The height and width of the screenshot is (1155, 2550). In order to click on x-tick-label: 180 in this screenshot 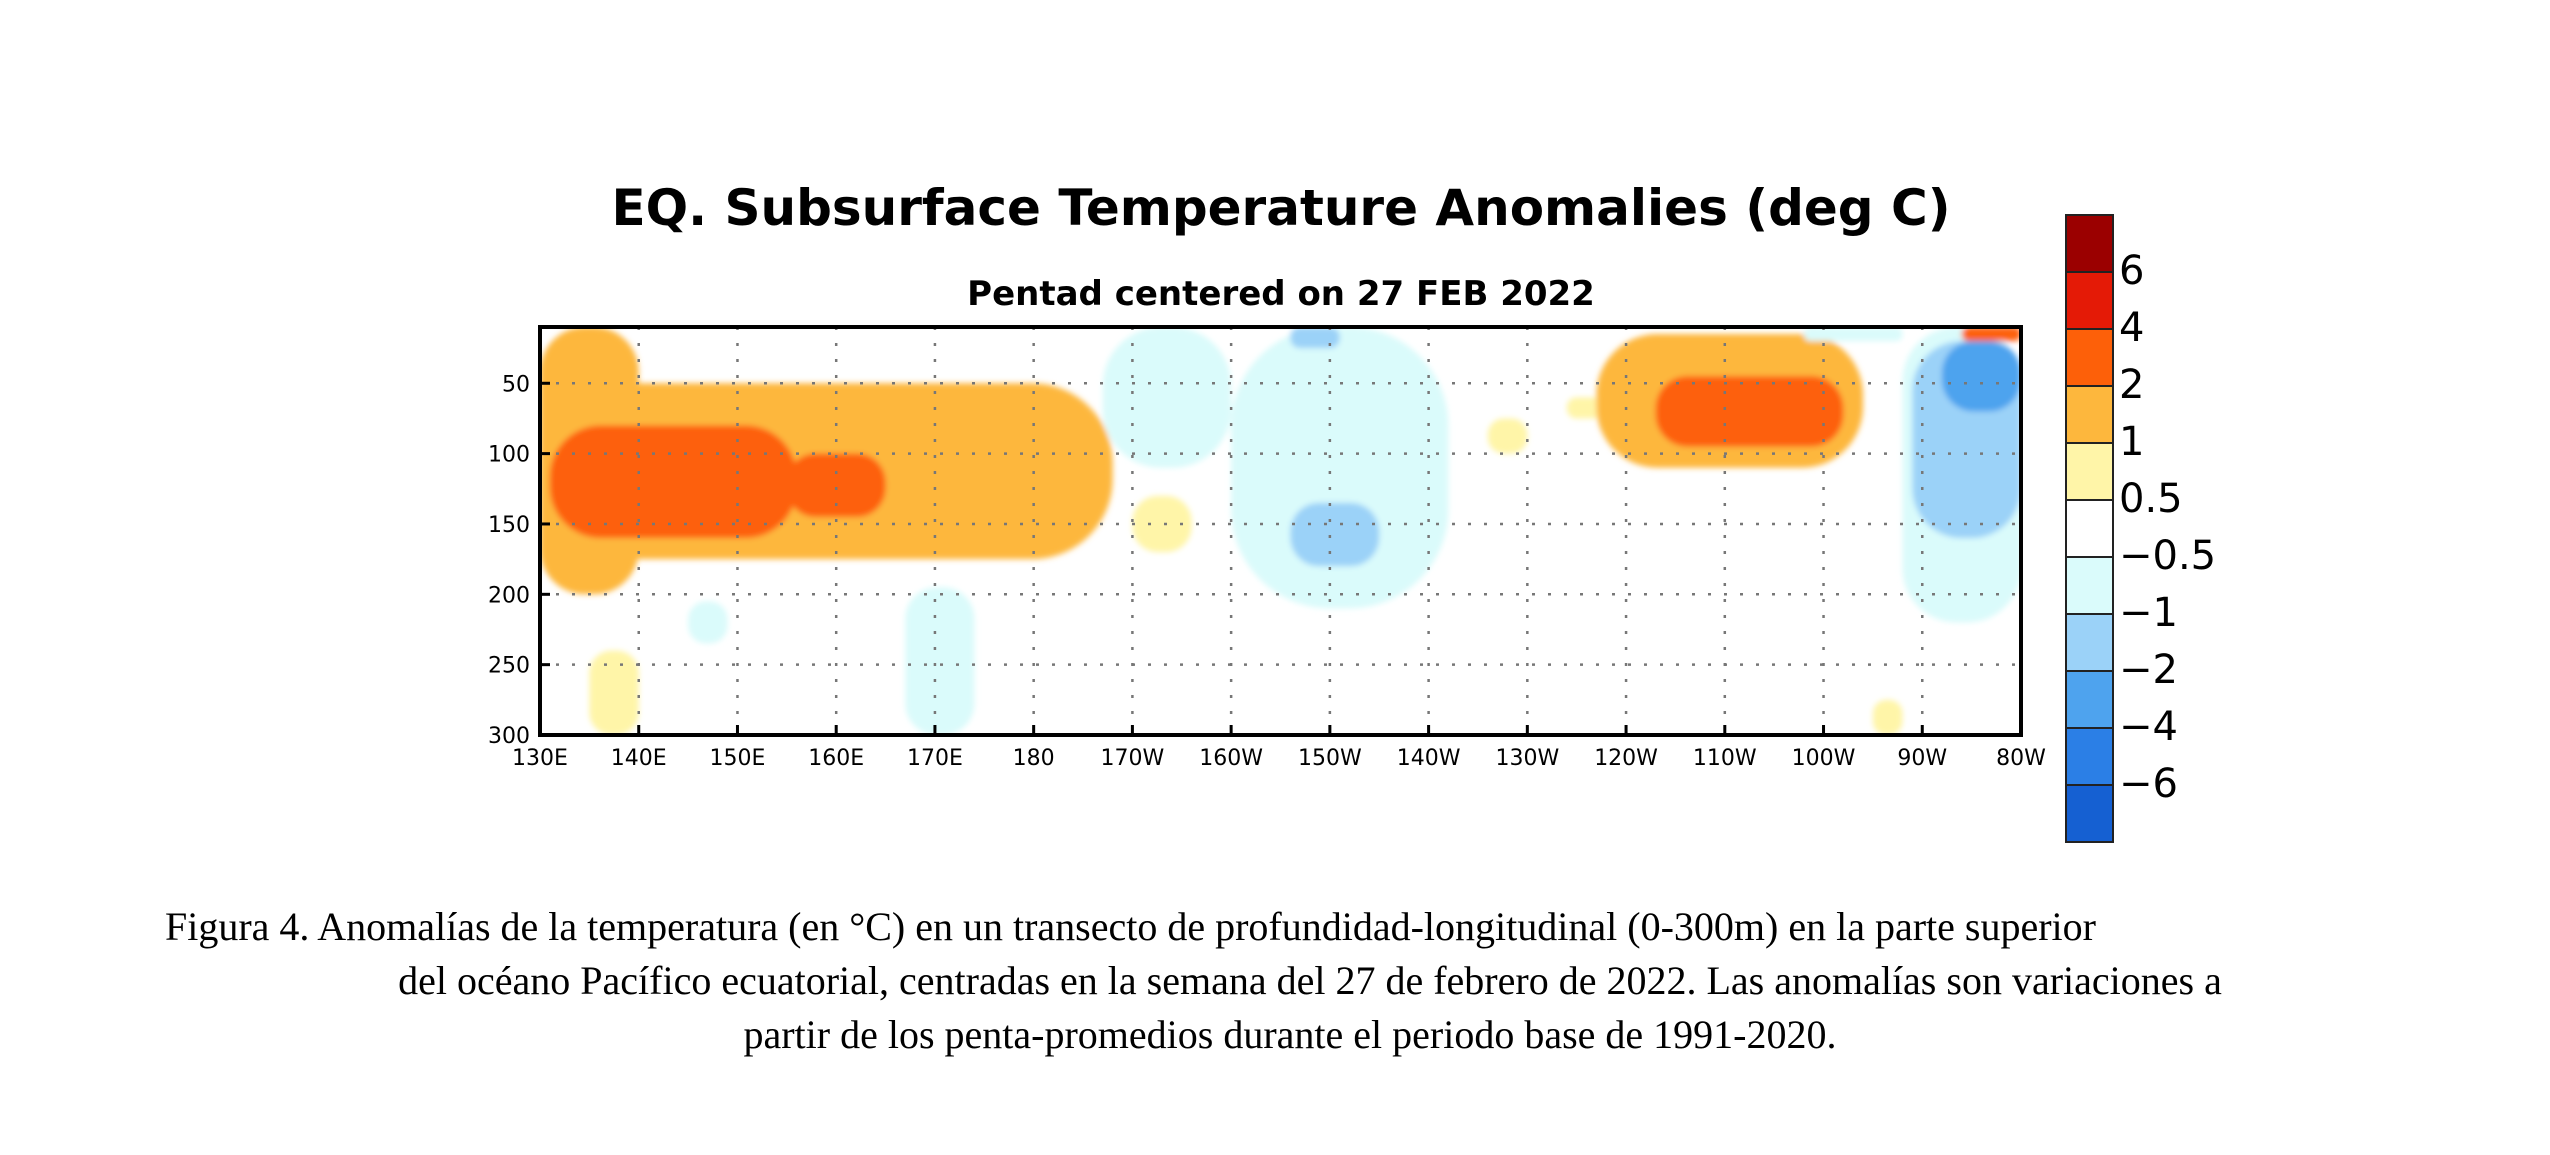, I will do `click(1034, 758)`.